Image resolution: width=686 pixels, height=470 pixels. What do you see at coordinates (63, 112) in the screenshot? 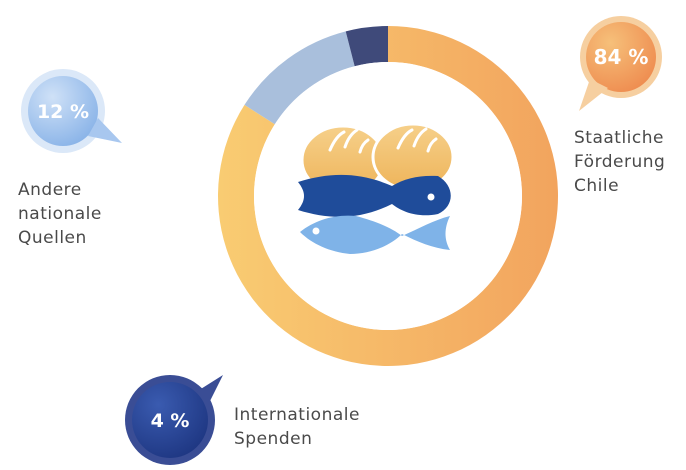
I see `label-12: 12 %` at bounding box center [63, 112].